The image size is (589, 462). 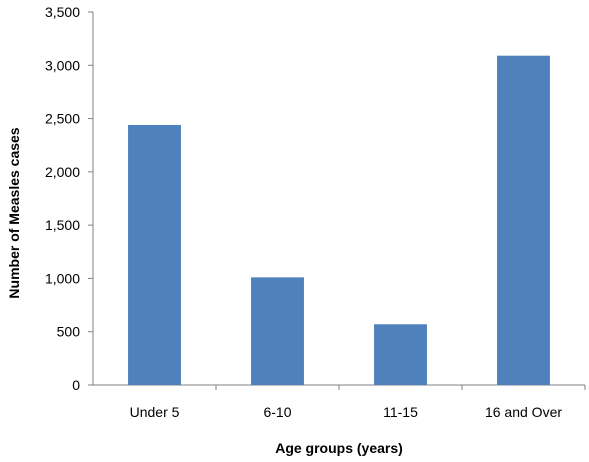 What do you see at coordinates (76, 385) in the screenshot?
I see `y-tick-label: 0` at bounding box center [76, 385].